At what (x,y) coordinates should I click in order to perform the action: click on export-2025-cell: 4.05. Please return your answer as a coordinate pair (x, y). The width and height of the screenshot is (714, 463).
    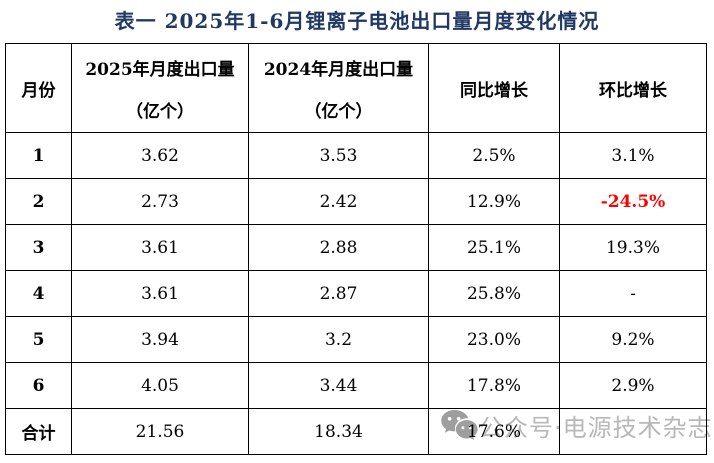
    Looking at the image, I should click on (160, 385).